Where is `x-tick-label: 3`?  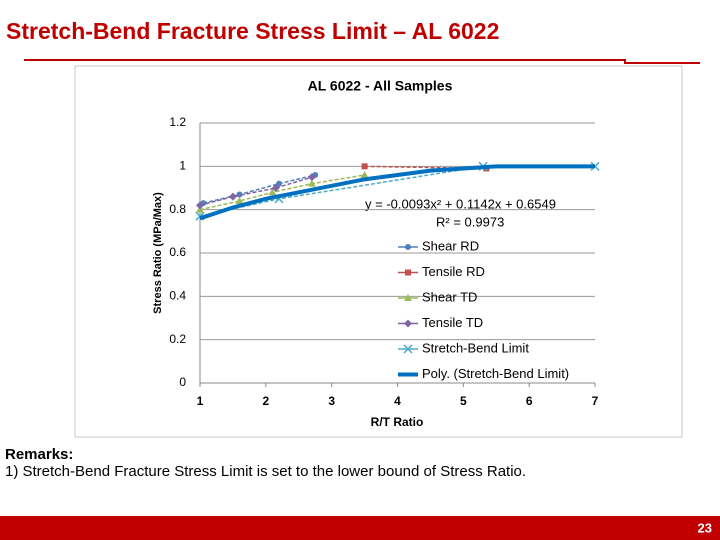
x-tick-label: 3 is located at coordinates (331, 401).